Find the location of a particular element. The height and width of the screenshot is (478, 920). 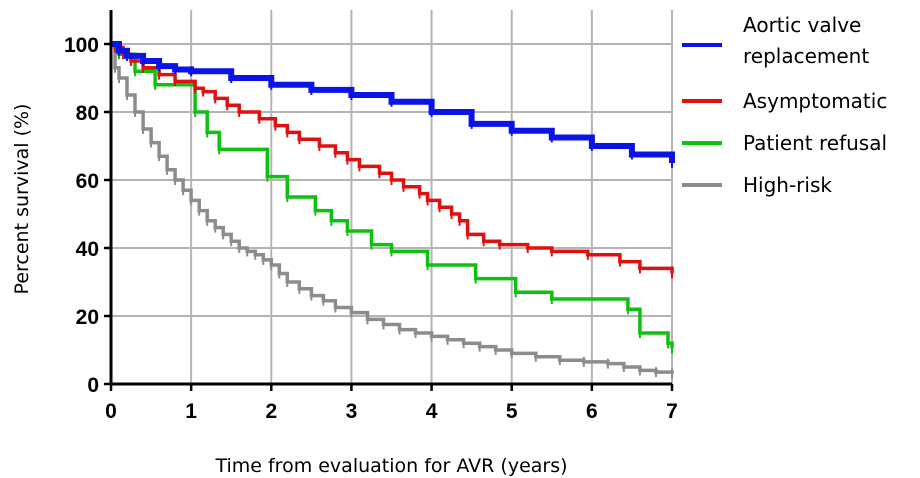

legend-label-asymptomatic: Asymptomatic is located at coordinates (815, 101).